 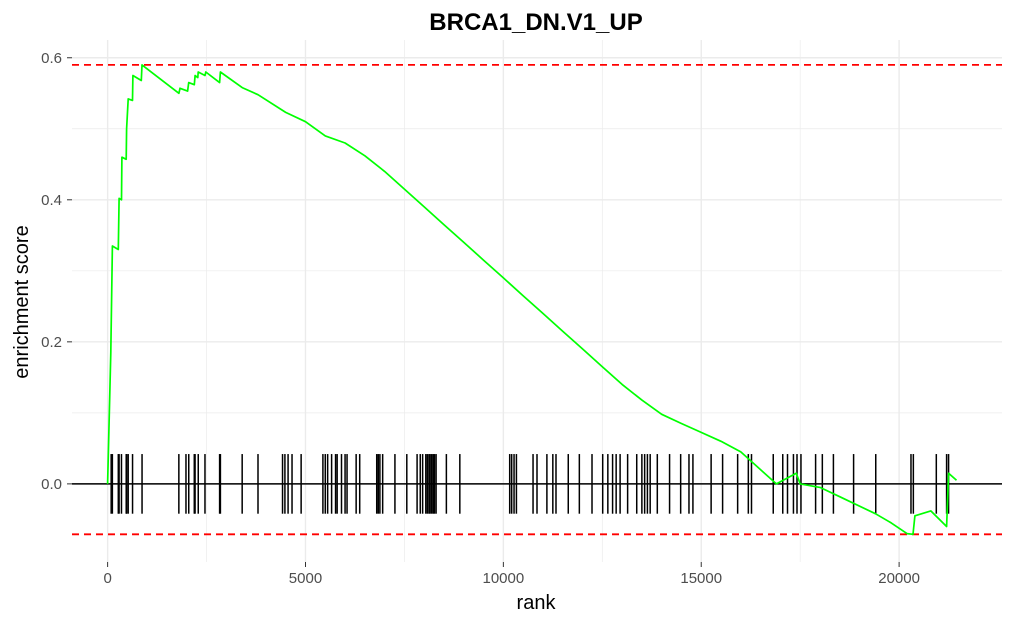 What do you see at coordinates (51, 58) in the screenshot?
I see `y-tick-label: 0.6` at bounding box center [51, 58].